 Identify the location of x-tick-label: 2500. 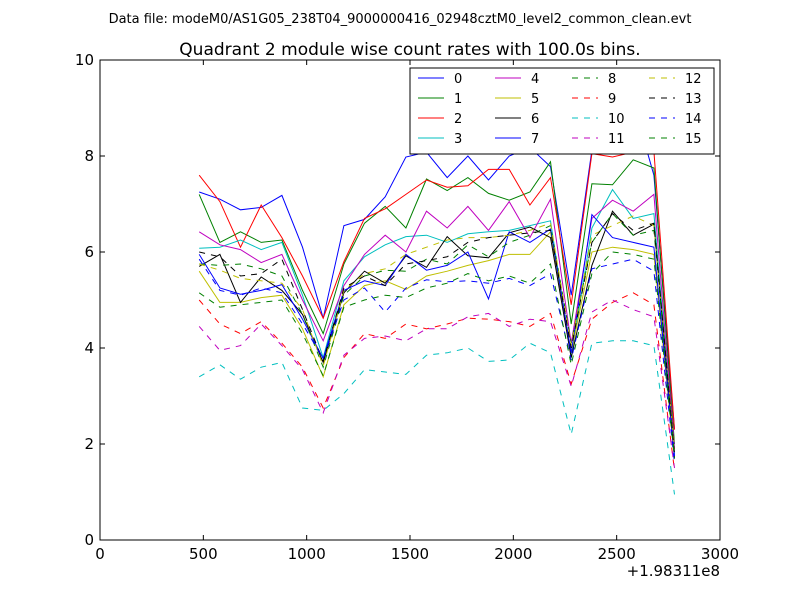
(617, 554).